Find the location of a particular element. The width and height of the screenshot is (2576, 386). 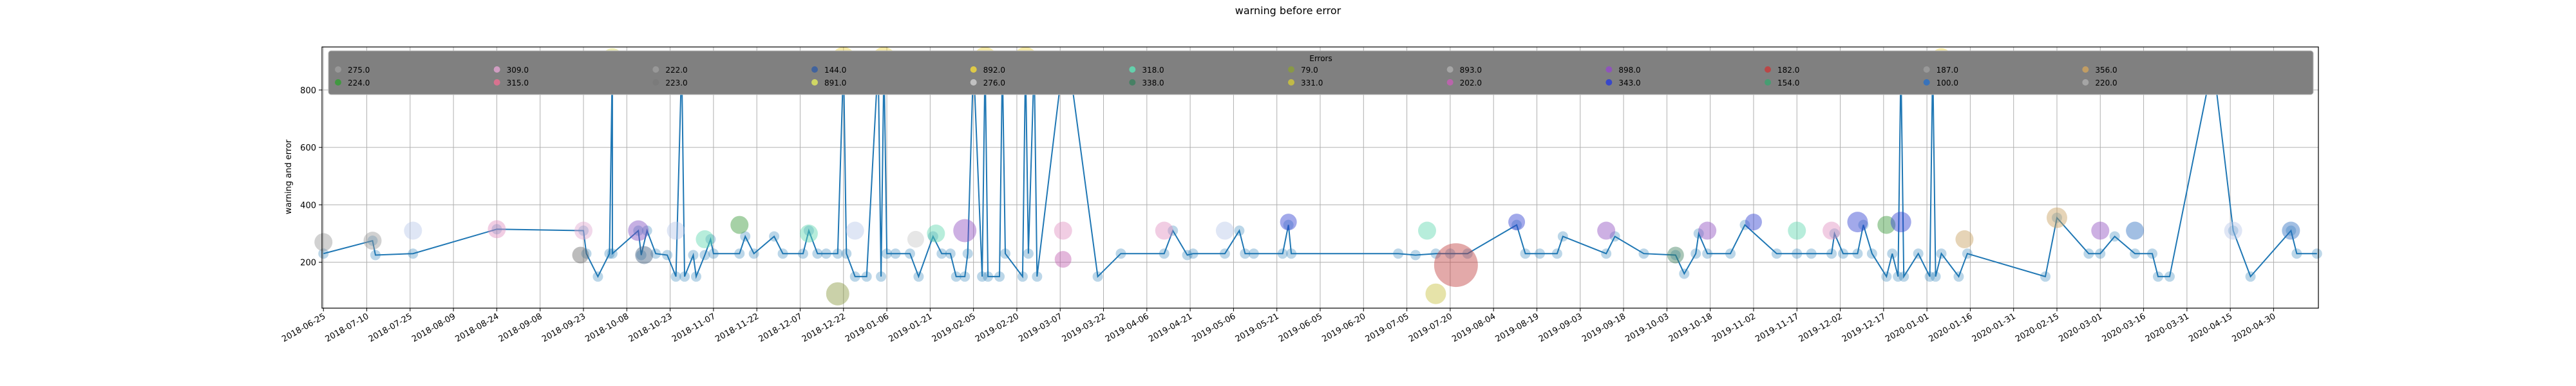

legend-label: 222.0 is located at coordinates (676, 70).